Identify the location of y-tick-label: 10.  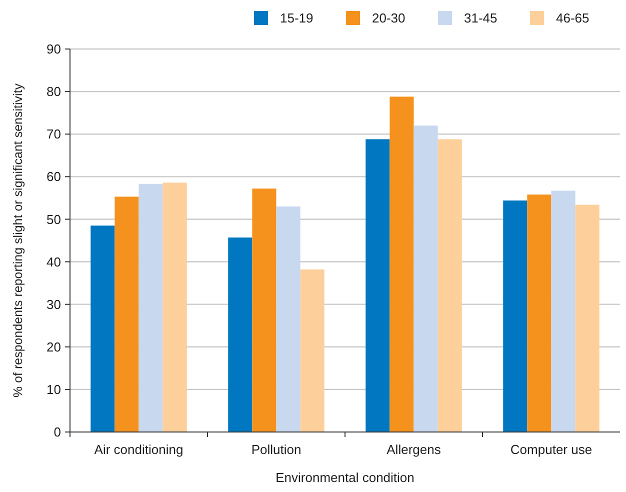
(53, 389).